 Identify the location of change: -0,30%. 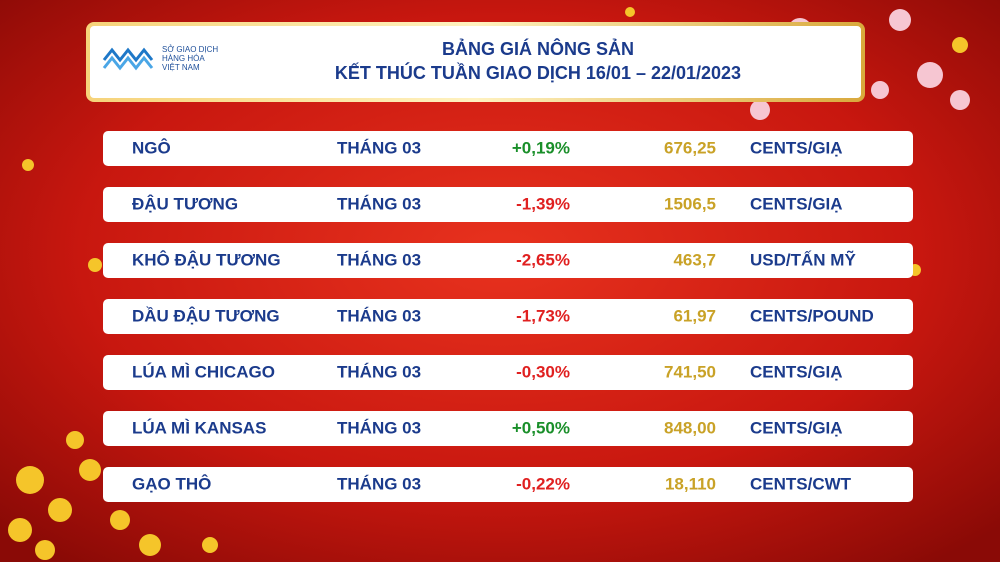
(543, 371).